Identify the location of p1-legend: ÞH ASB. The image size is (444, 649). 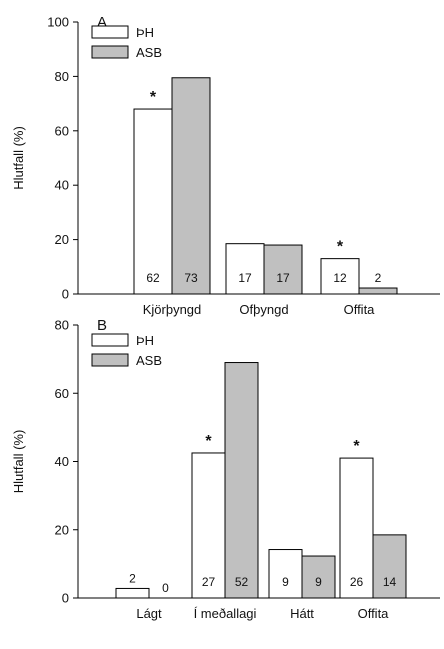
(126, 350).